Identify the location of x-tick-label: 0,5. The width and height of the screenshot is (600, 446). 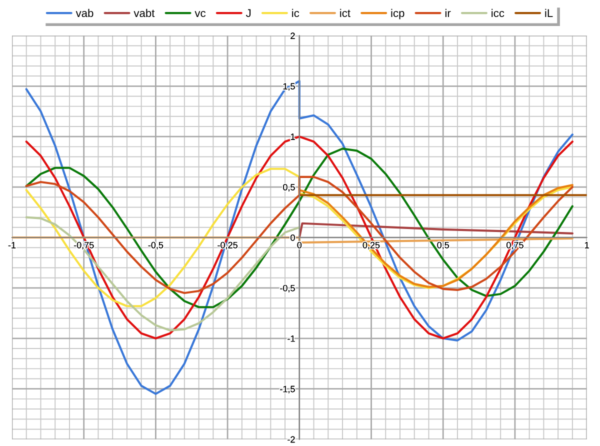
(443, 246).